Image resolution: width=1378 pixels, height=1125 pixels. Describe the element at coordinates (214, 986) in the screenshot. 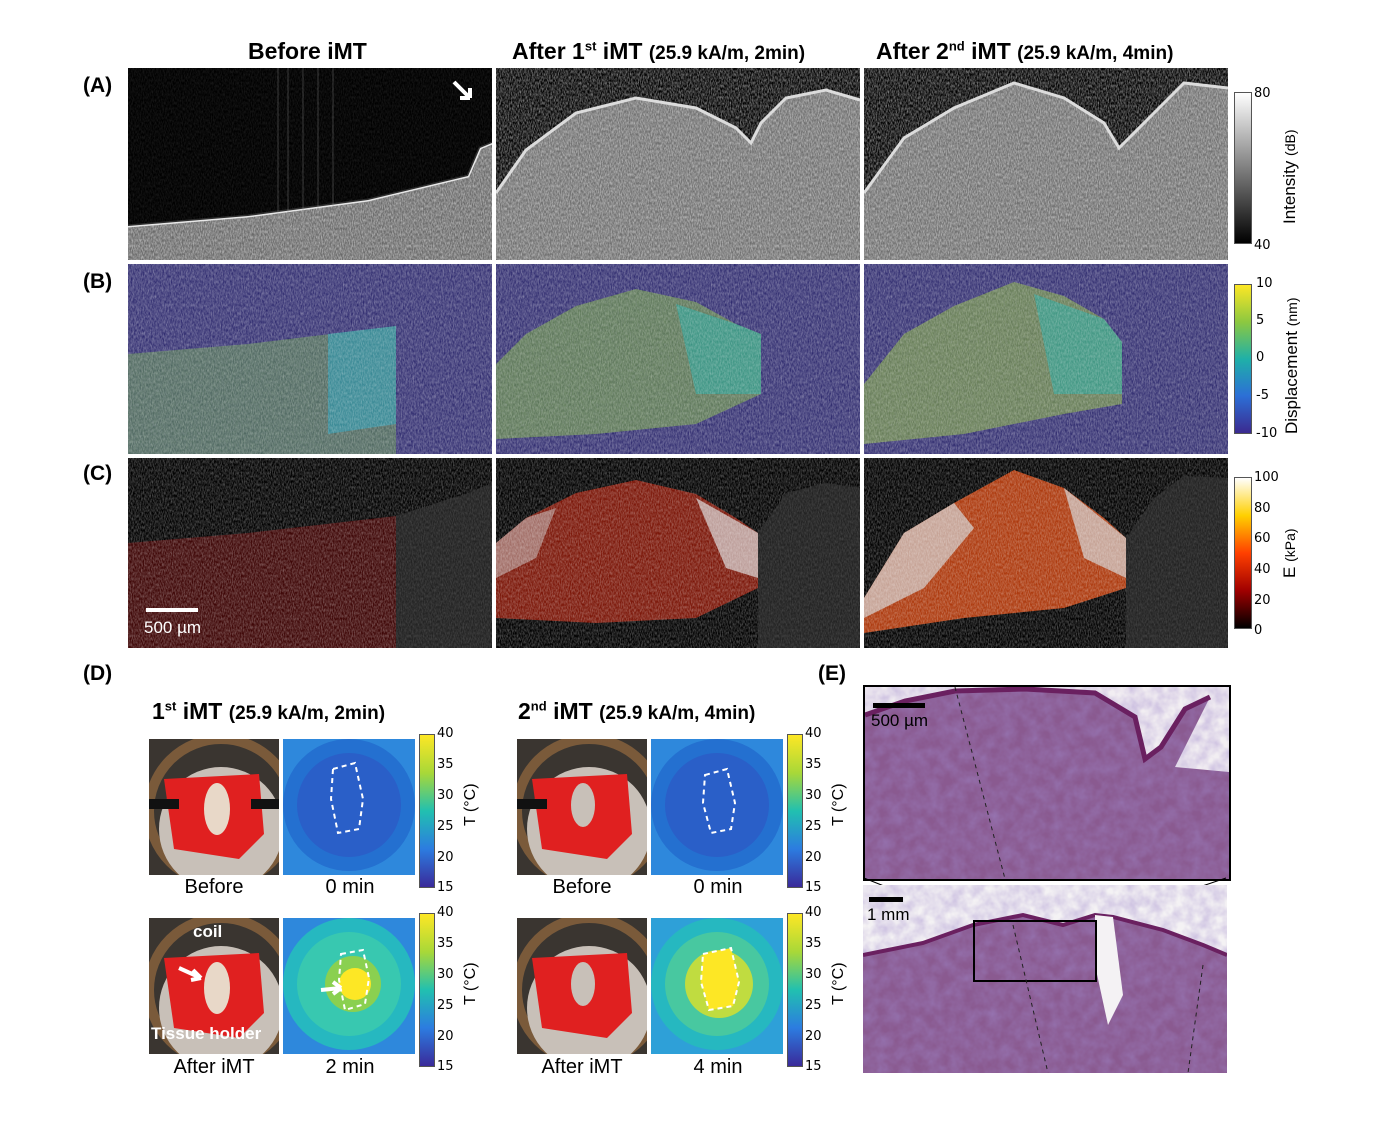

I see `photo-first-after: coil Tissue holder` at that location.